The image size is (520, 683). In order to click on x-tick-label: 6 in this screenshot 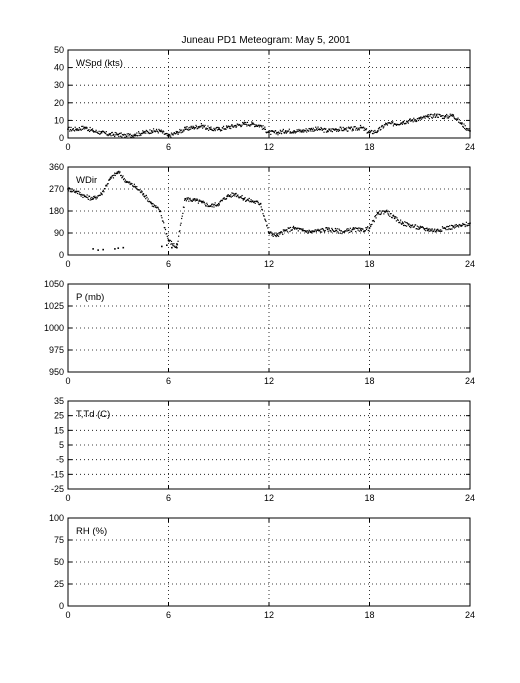, I will do `click(168, 147)`.